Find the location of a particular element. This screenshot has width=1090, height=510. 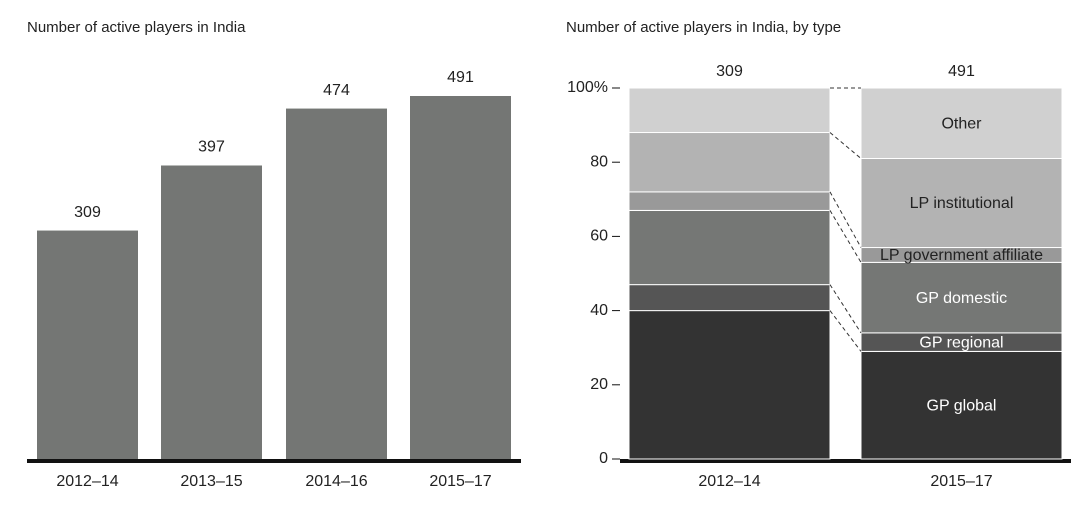

segment-label: GP global is located at coordinates (962, 405).